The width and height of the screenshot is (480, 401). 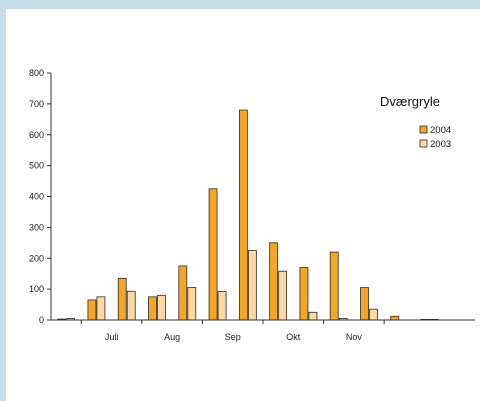 What do you see at coordinates (36, 104) in the screenshot?
I see `y-tick-label: 700` at bounding box center [36, 104].